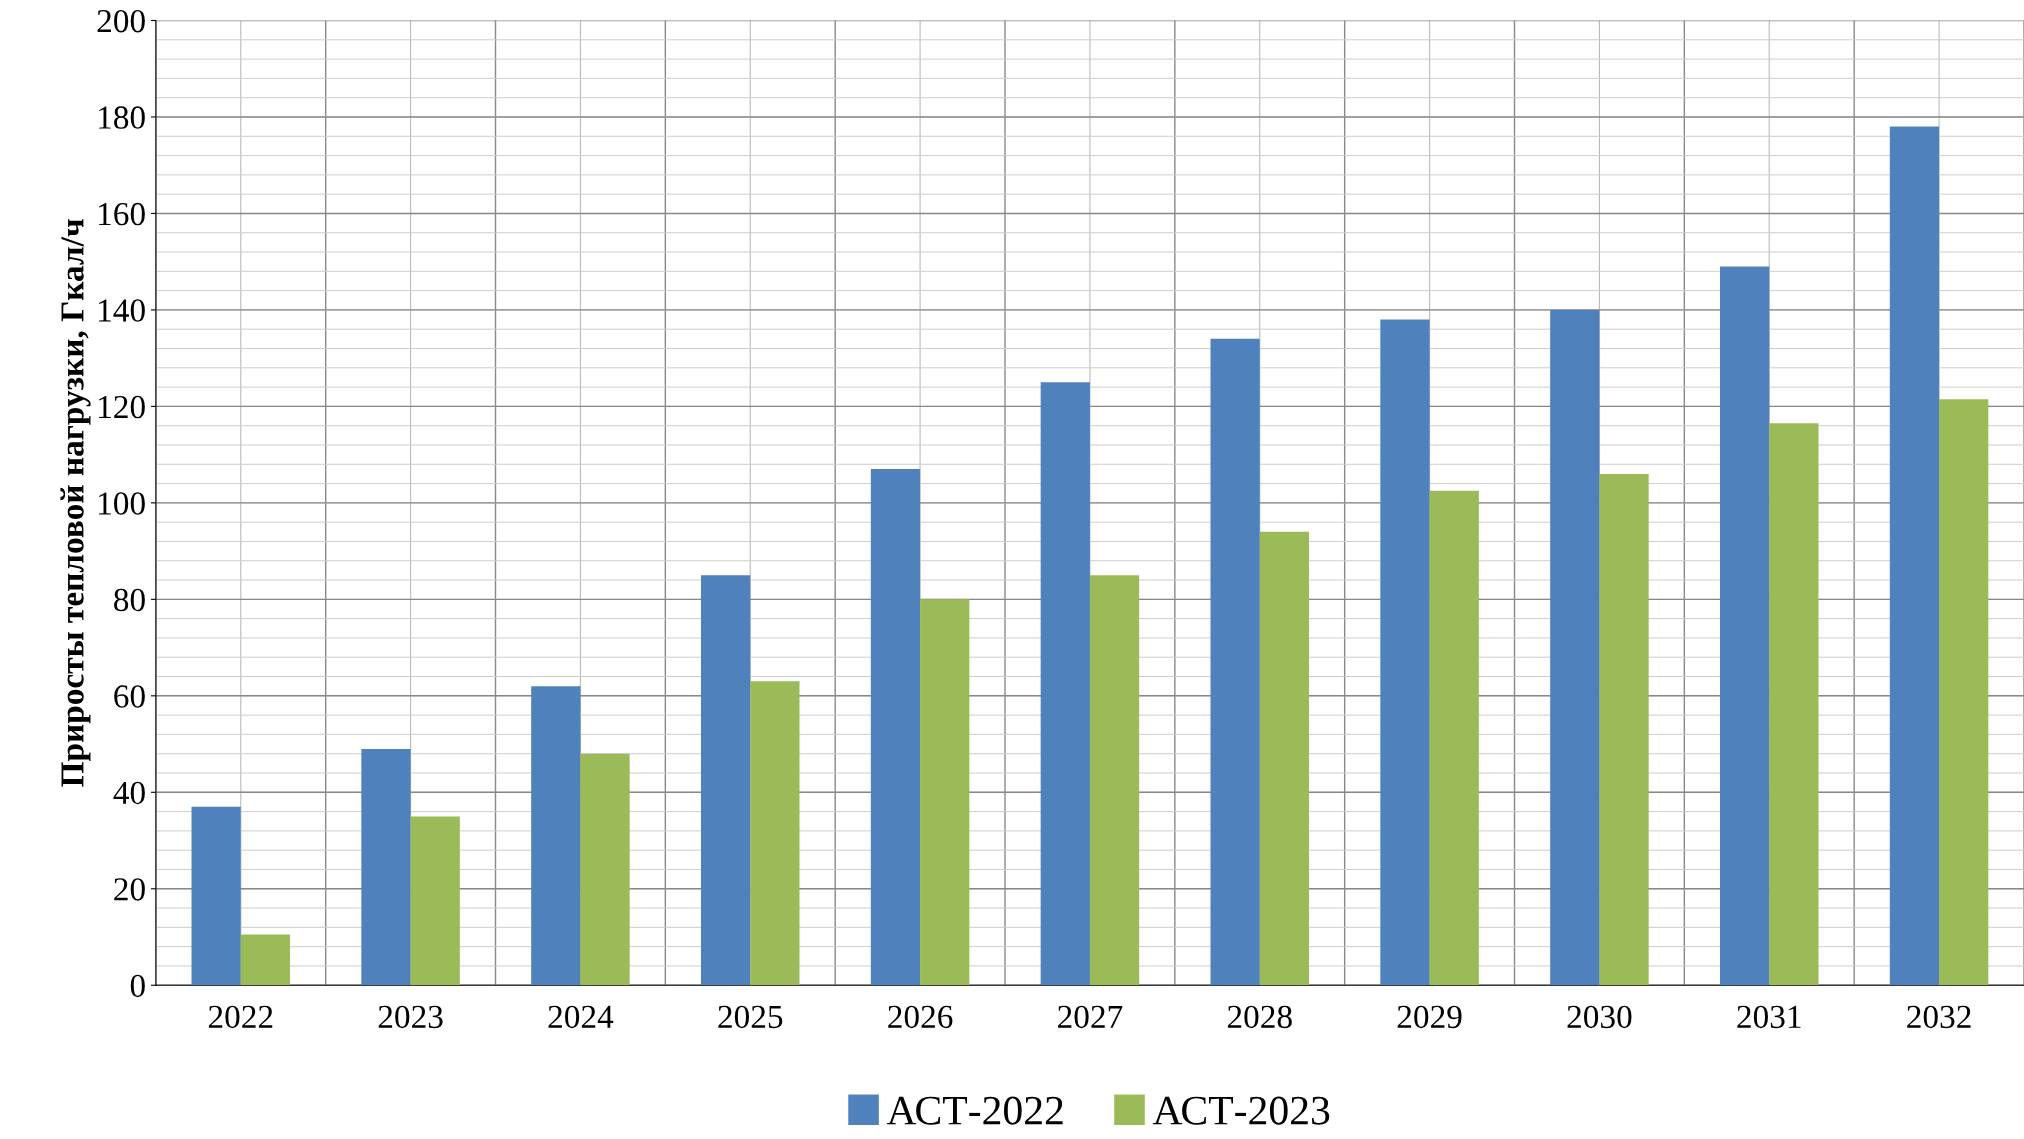 The image size is (2024, 1139). Describe the element at coordinates (129, 600) in the screenshot. I see `y-tick-label: 80` at that location.